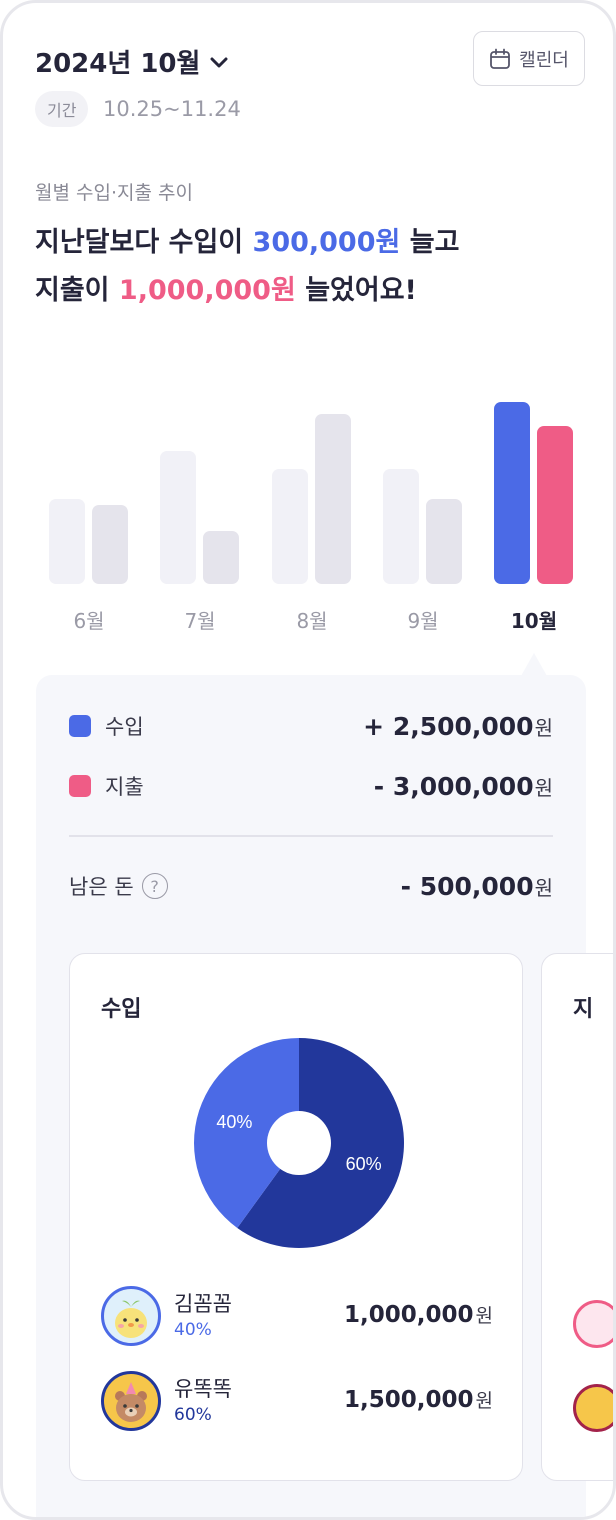 The height and width of the screenshot is (1520, 616). What do you see at coordinates (448, 726) in the screenshot?
I see `income-total-value: + 2,500,000` at bounding box center [448, 726].